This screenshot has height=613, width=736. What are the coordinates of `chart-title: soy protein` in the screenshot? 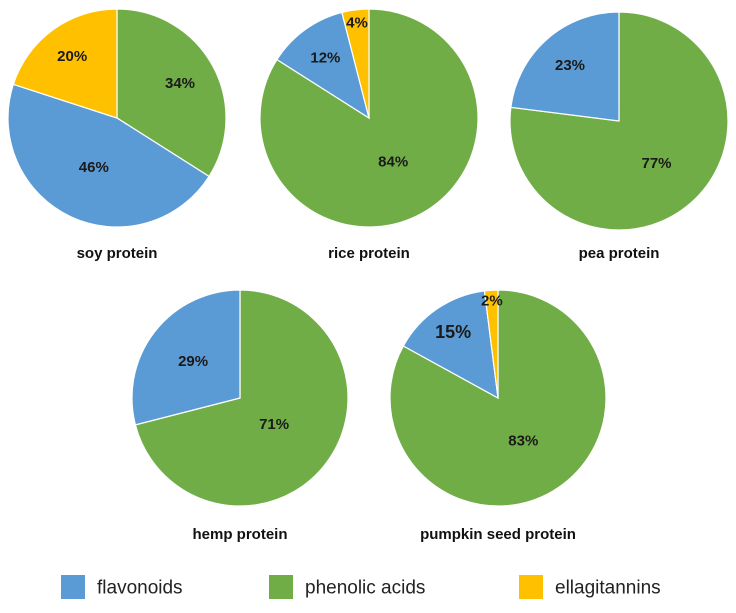 It's located at (117, 253).